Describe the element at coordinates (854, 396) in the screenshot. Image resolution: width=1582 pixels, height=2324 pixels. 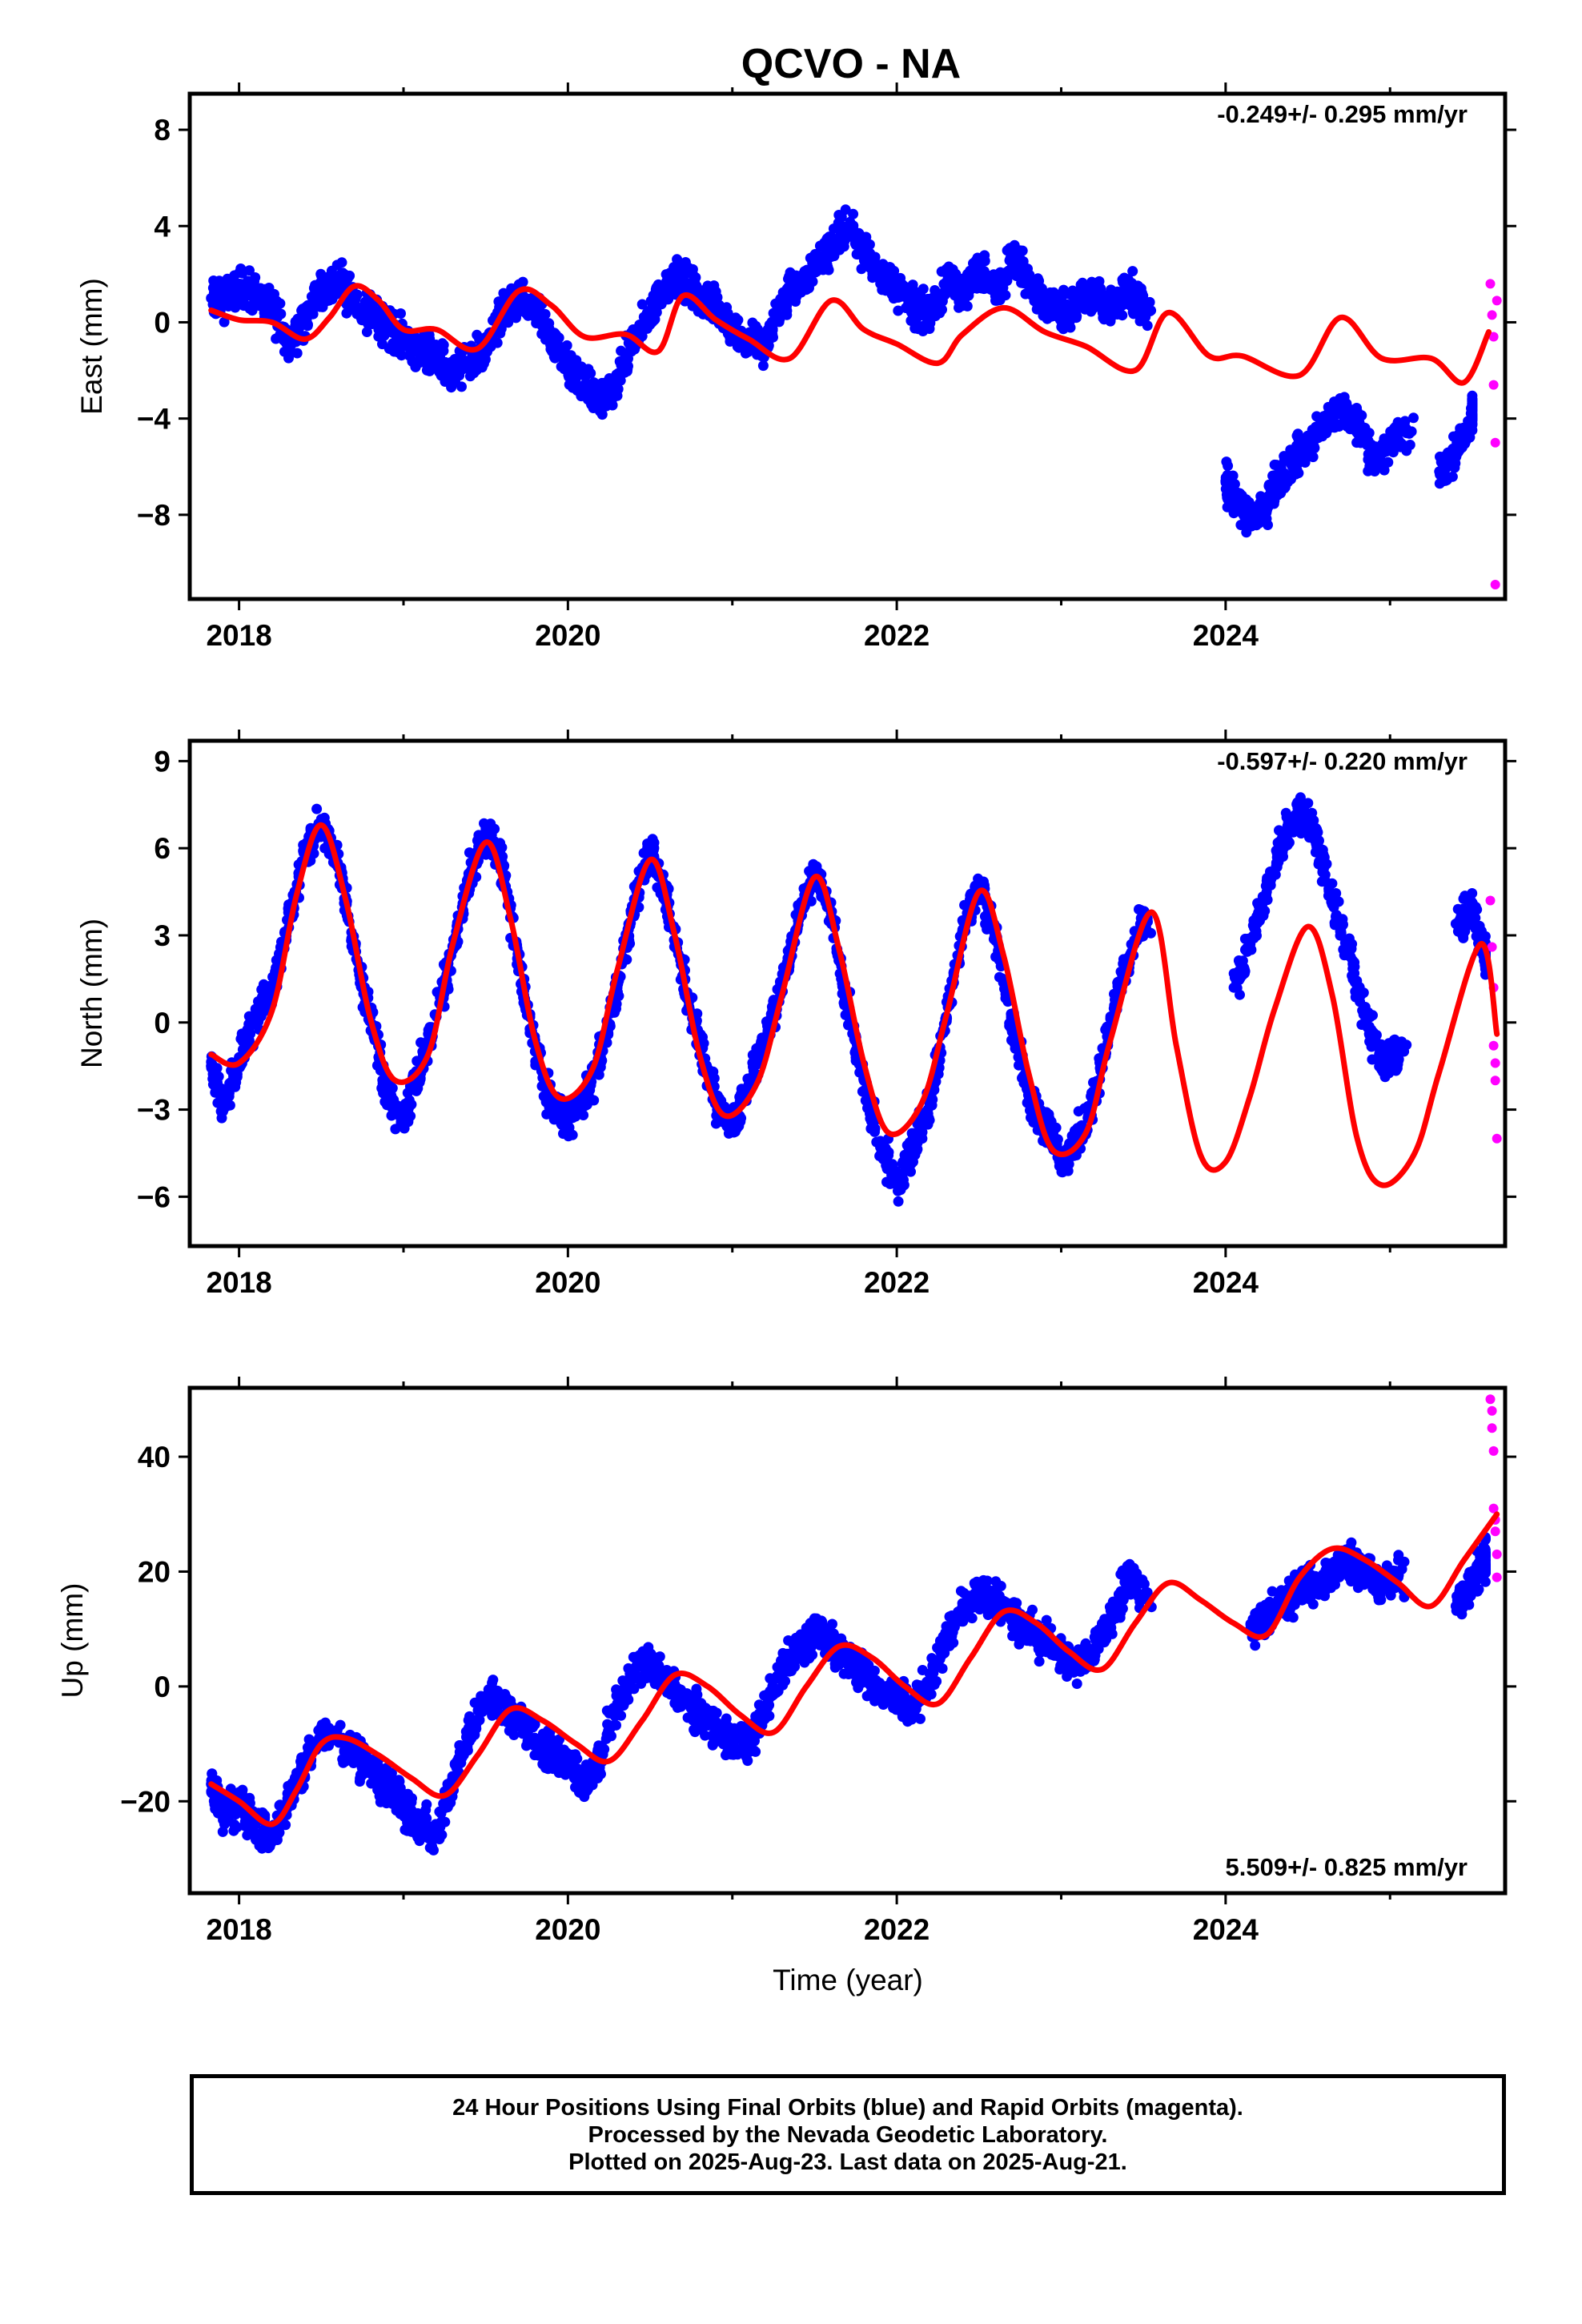
I see `plot-area` at that location.